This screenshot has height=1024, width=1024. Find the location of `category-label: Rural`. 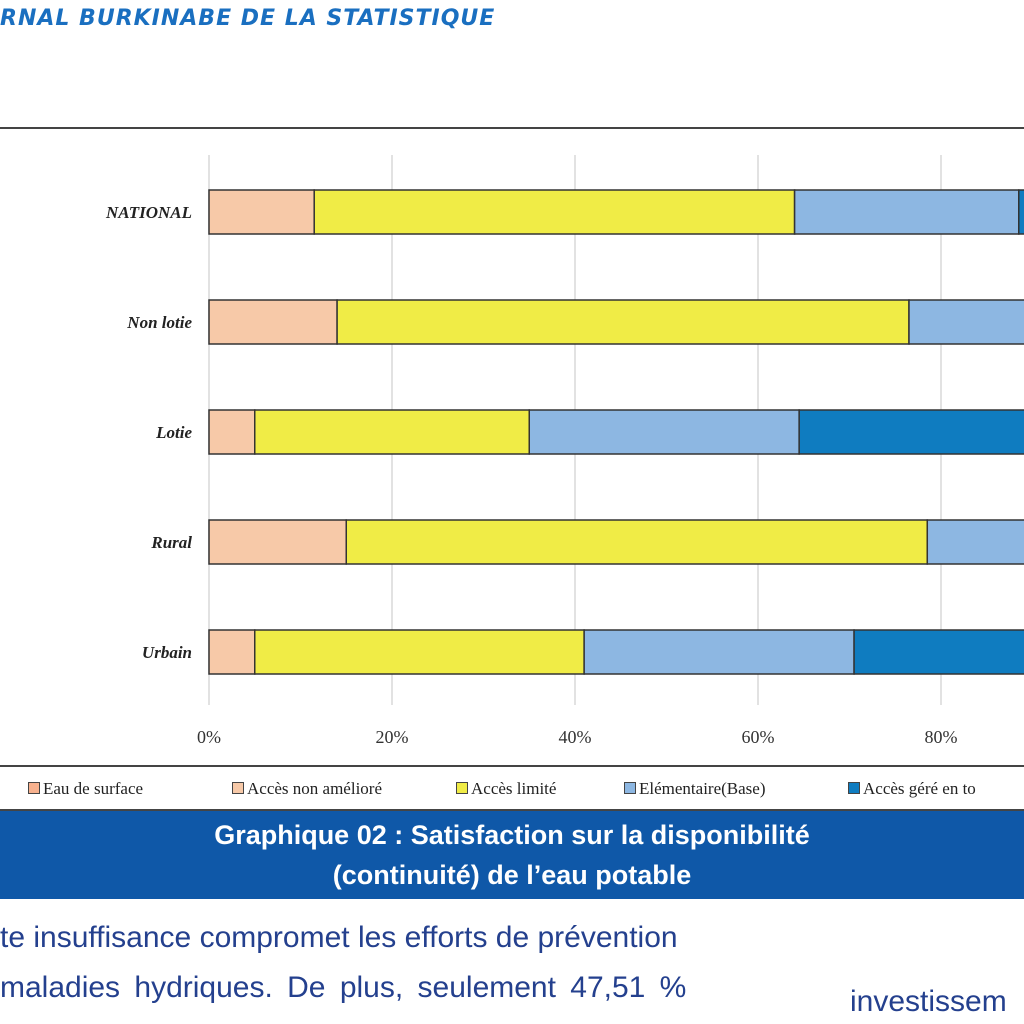

category-label: Rural is located at coordinates (171, 542).